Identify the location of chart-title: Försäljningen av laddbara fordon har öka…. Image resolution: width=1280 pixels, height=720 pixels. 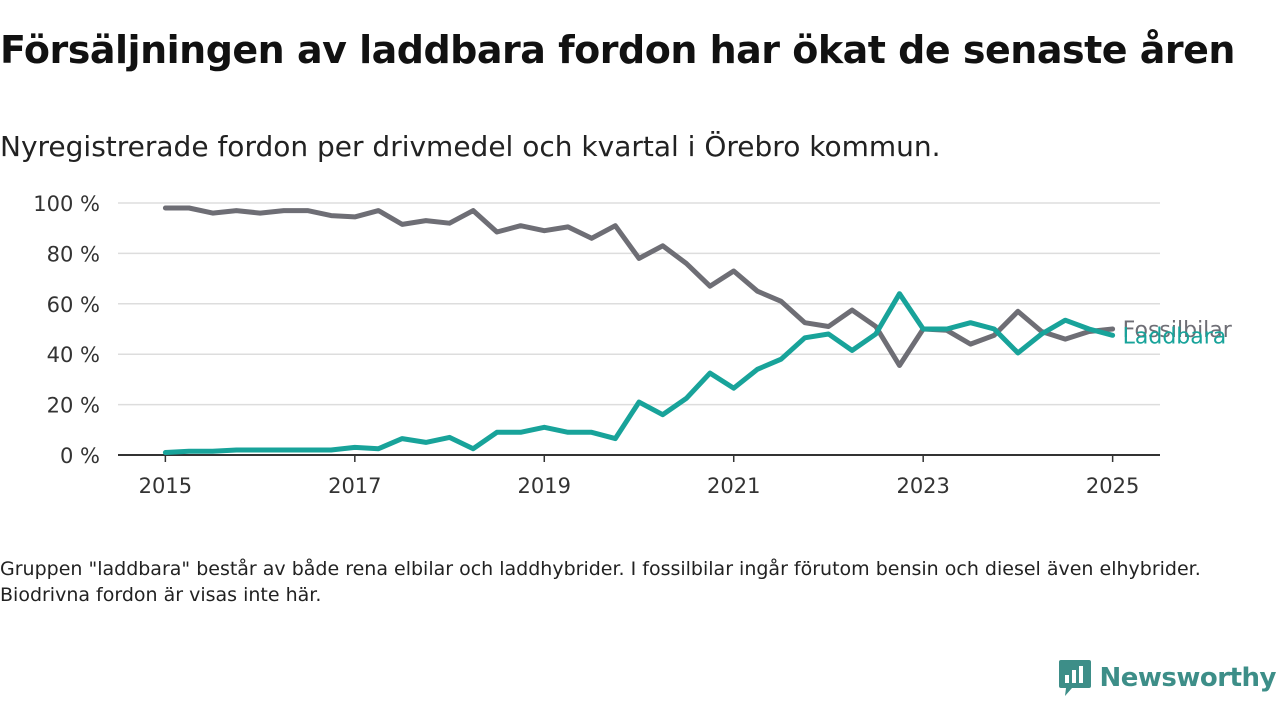
(617, 50).